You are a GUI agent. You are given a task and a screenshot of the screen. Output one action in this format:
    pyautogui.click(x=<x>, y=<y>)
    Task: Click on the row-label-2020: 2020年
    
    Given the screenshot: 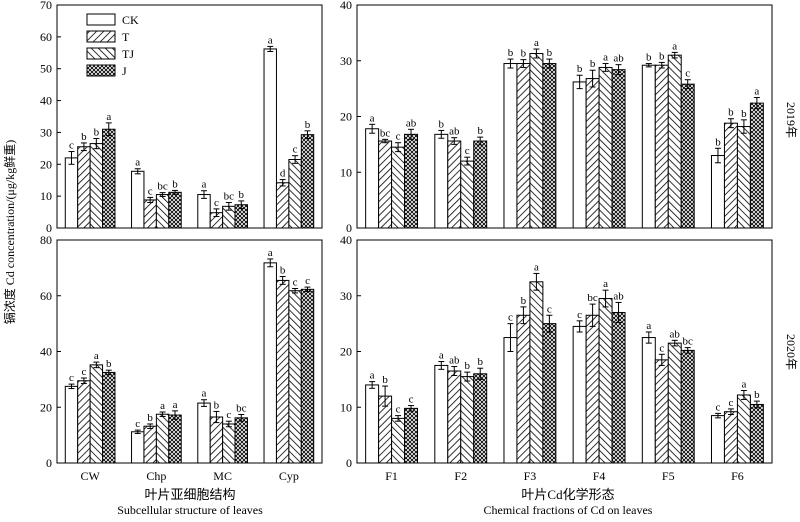 What is the action you would take?
    pyautogui.click(x=791, y=352)
    